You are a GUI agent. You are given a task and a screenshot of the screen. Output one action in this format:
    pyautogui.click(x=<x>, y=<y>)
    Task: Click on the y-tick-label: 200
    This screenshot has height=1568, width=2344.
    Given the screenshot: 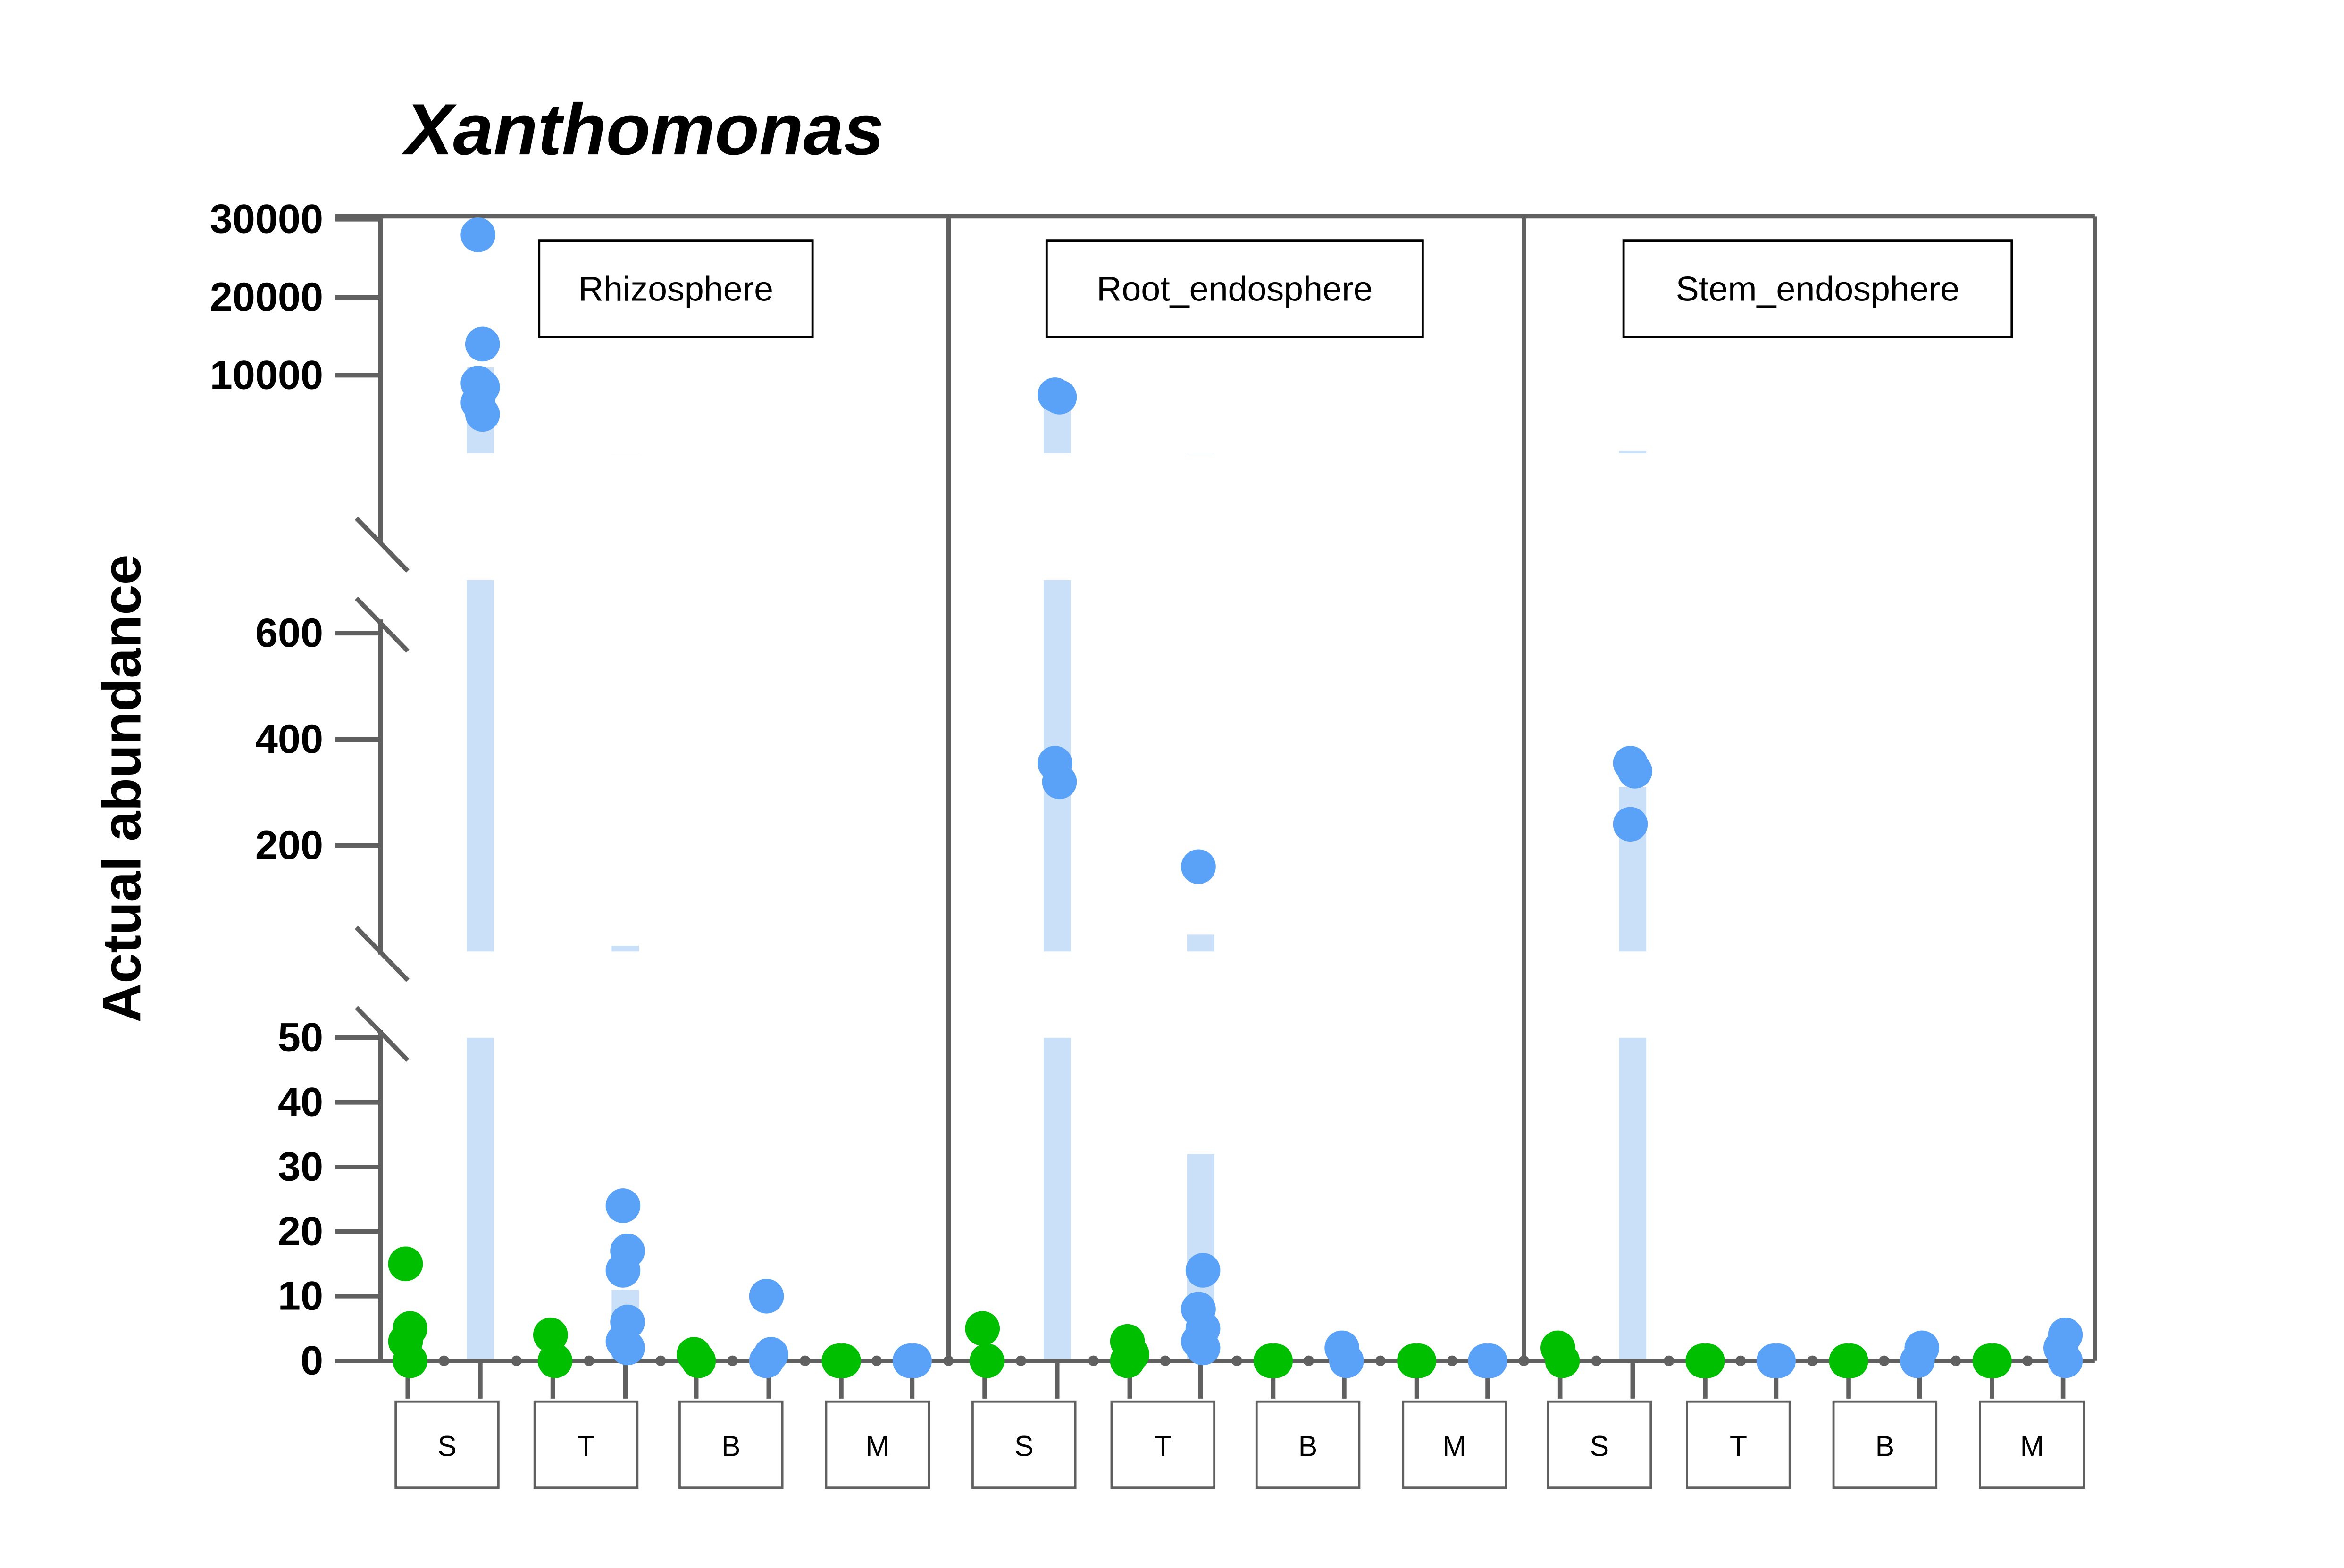 What is the action you would take?
    pyautogui.click(x=289, y=845)
    